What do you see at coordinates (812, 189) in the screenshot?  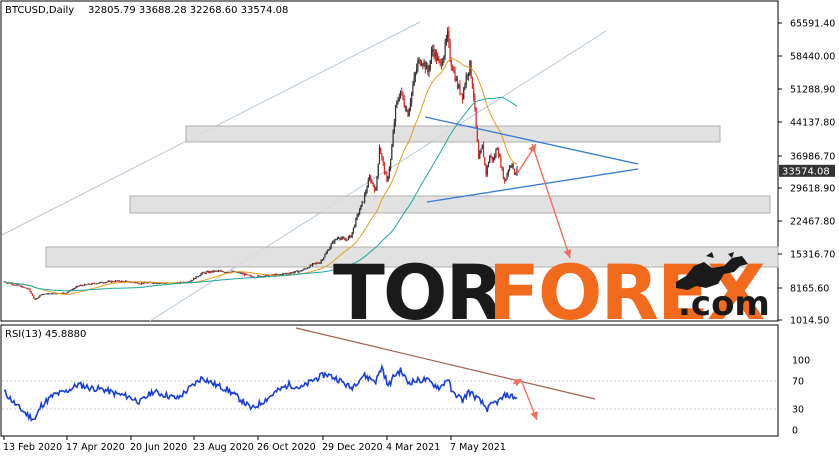 I see `price-tick-label: 29618.90` at bounding box center [812, 189].